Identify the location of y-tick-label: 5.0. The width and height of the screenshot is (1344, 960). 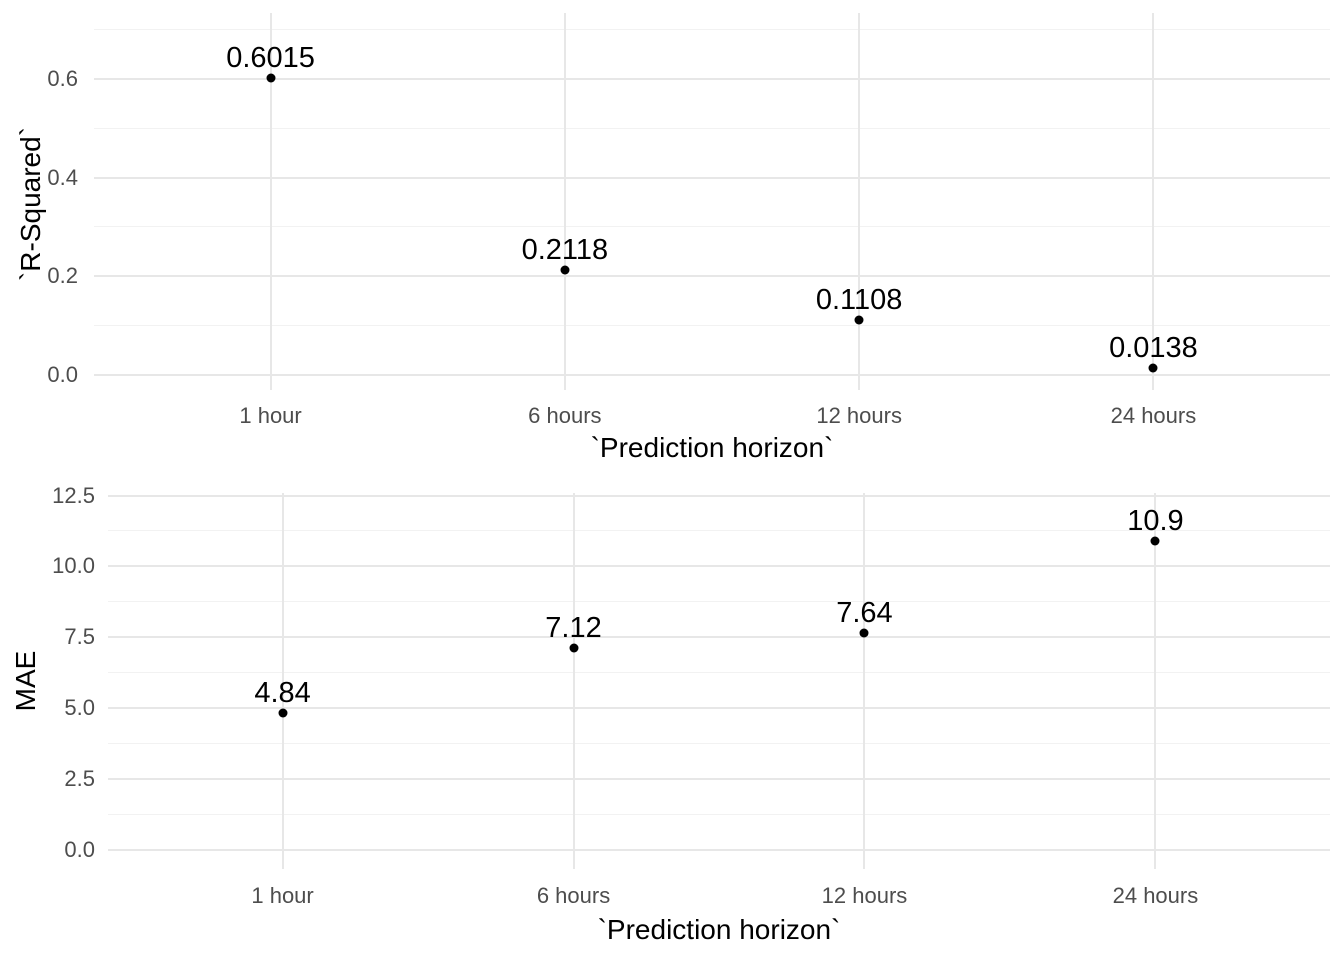
(79, 708).